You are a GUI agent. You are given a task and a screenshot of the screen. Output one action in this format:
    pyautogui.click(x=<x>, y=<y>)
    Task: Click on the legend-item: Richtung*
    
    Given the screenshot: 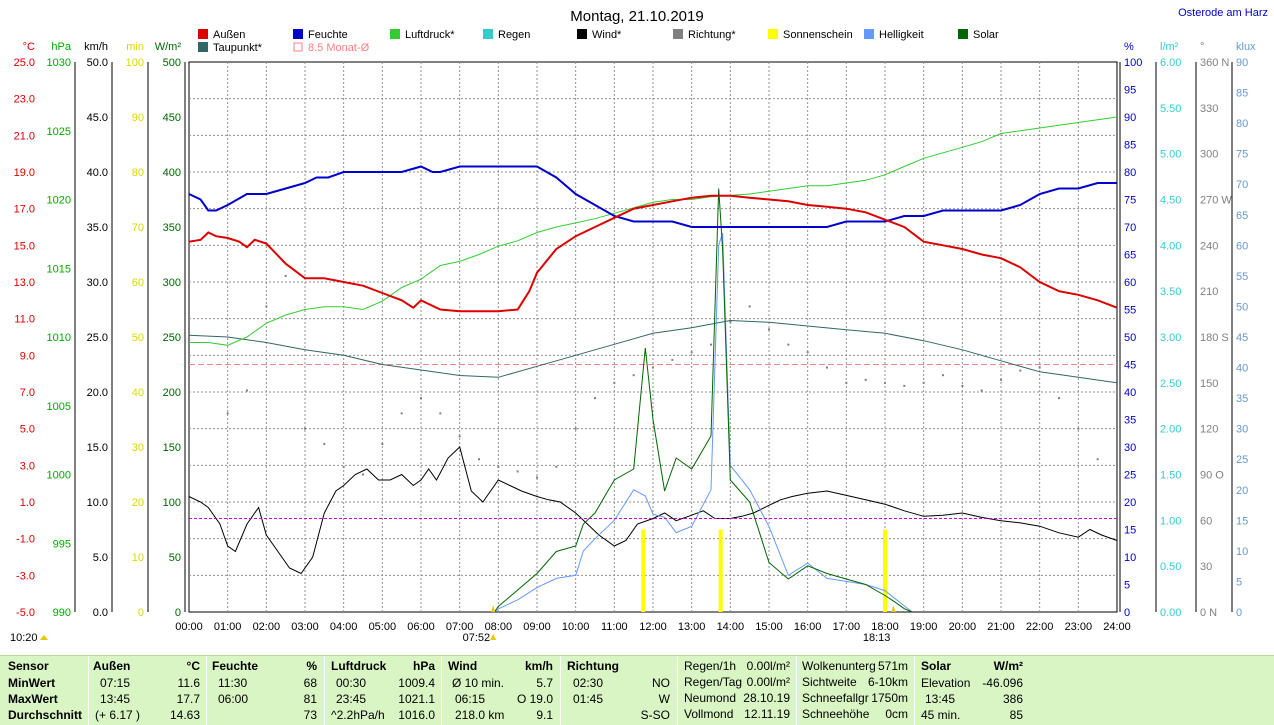 What is the action you would take?
    pyautogui.click(x=704, y=35)
    